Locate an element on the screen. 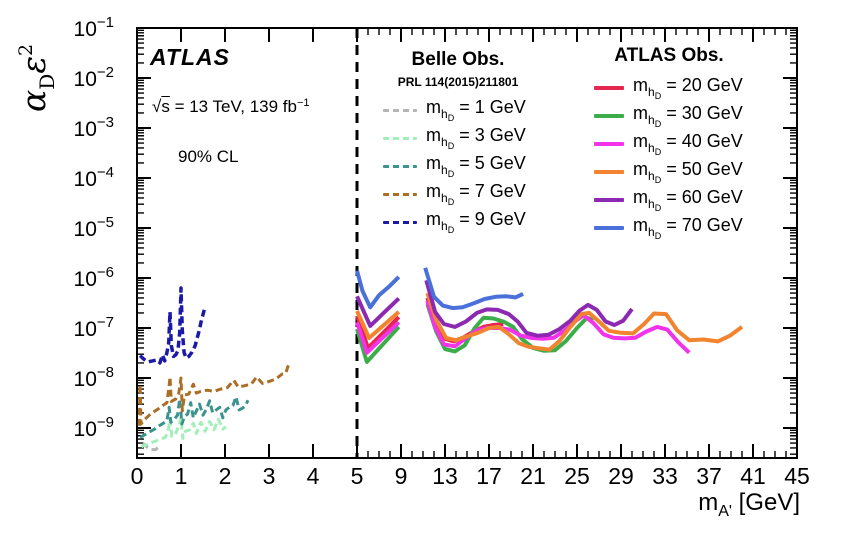 This screenshot has width=844, height=550. legend-item-label: mhD = 7 GeV is located at coordinates (476, 194).